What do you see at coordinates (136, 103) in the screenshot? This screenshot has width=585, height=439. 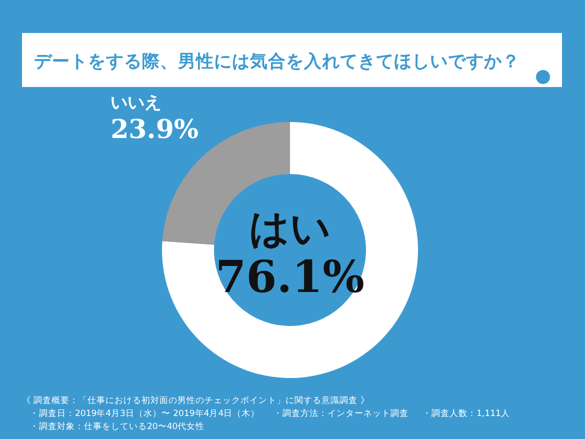 I see `slice-label: いいえ` at bounding box center [136, 103].